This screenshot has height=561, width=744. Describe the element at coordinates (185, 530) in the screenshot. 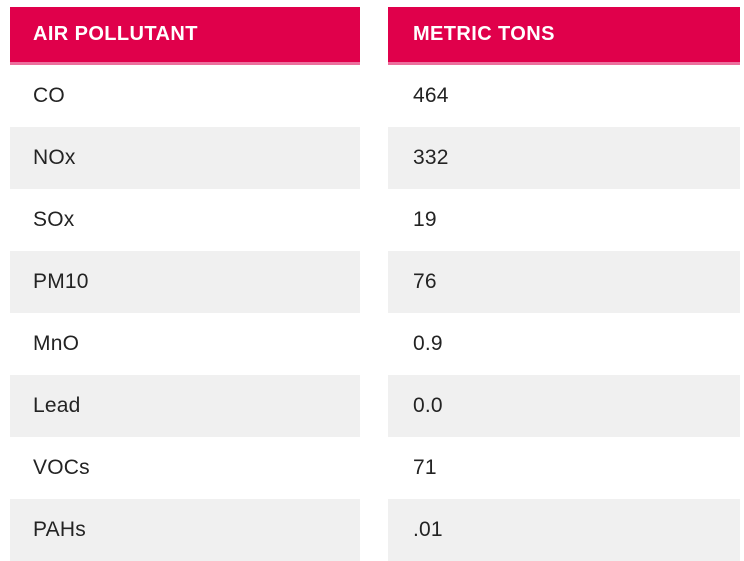

I see `pollutant-name-cell: PAHs` at that location.